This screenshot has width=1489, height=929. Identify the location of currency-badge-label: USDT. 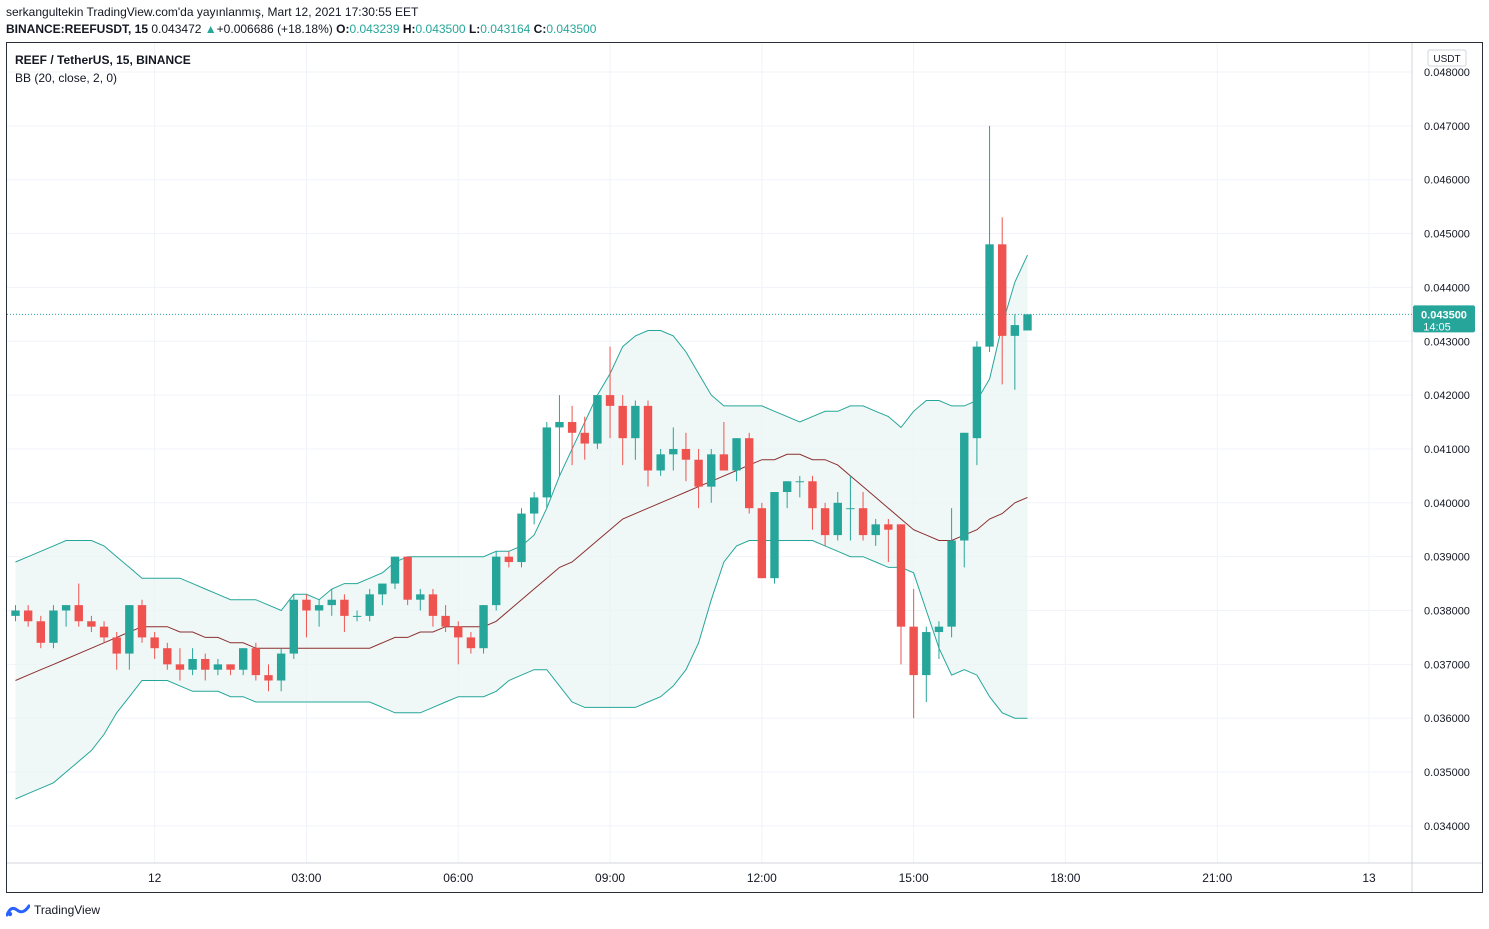
(1446, 59).